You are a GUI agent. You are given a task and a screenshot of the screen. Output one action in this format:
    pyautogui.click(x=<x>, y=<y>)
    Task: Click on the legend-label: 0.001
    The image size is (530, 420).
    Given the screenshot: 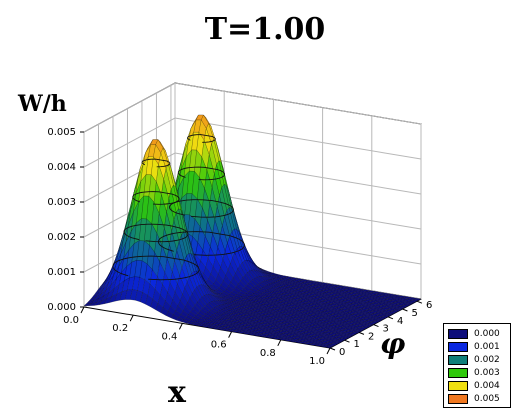 What is the action you would take?
    pyautogui.click(x=487, y=346)
    